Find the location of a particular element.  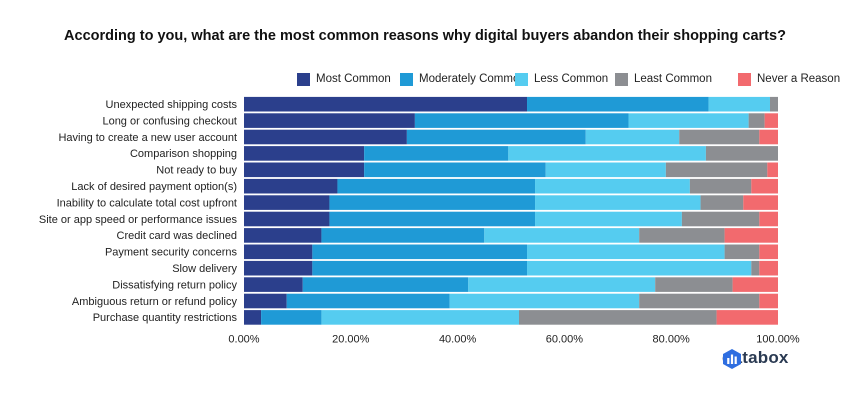

x-tick-label: 100.00% is located at coordinates (778, 340).